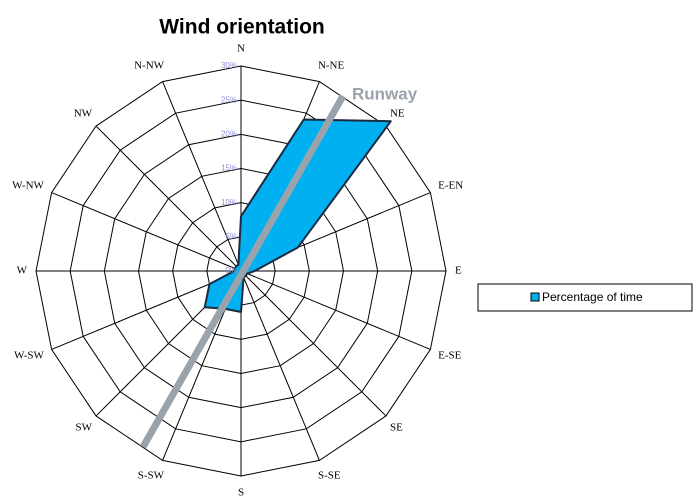 This screenshot has height=499, width=700. I want to click on category-label: E-SE, so click(450, 355).